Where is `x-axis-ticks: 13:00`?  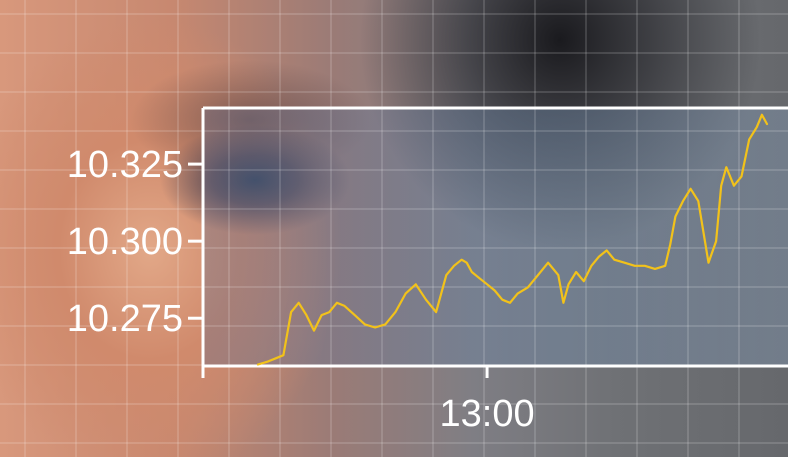
x-axis-ticks: 13:00 is located at coordinates (368, 400).